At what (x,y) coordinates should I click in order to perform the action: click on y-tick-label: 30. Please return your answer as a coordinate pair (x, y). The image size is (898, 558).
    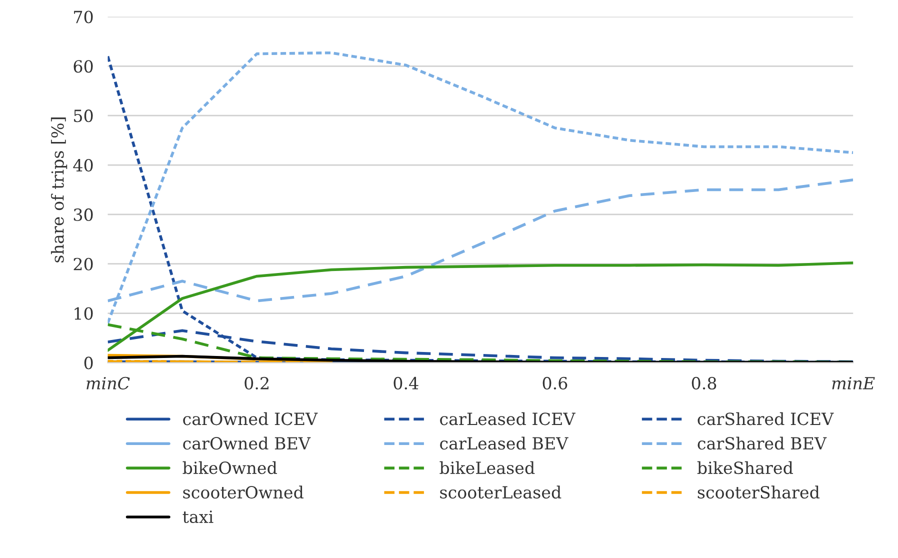
    Looking at the image, I should click on (83, 214).